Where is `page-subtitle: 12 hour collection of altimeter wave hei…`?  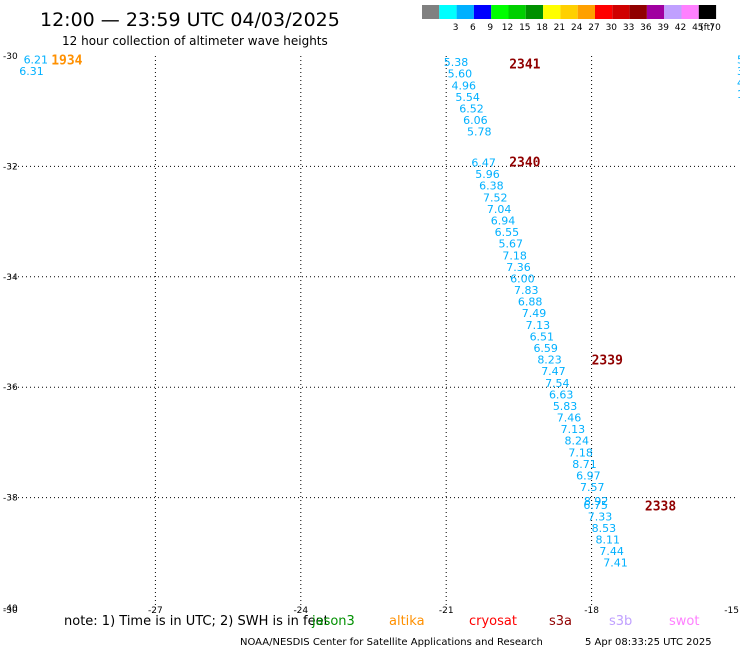
page-subtitle: 12 hour collection of altimeter wave hei… is located at coordinates (195, 41).